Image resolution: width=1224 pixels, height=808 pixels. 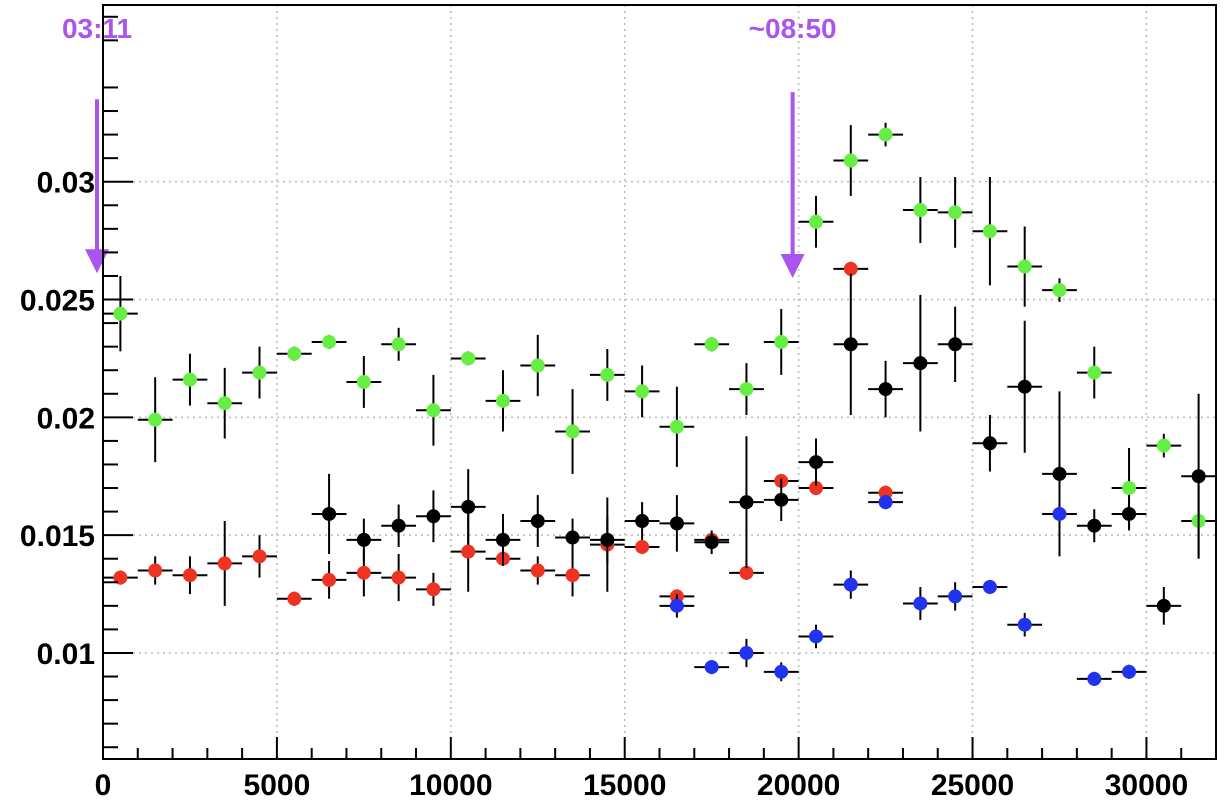 What do you see at coordinates (793, 28) in the screenshot?
I see `annotation-label: ~08:50` at bounding box center [793, 28].